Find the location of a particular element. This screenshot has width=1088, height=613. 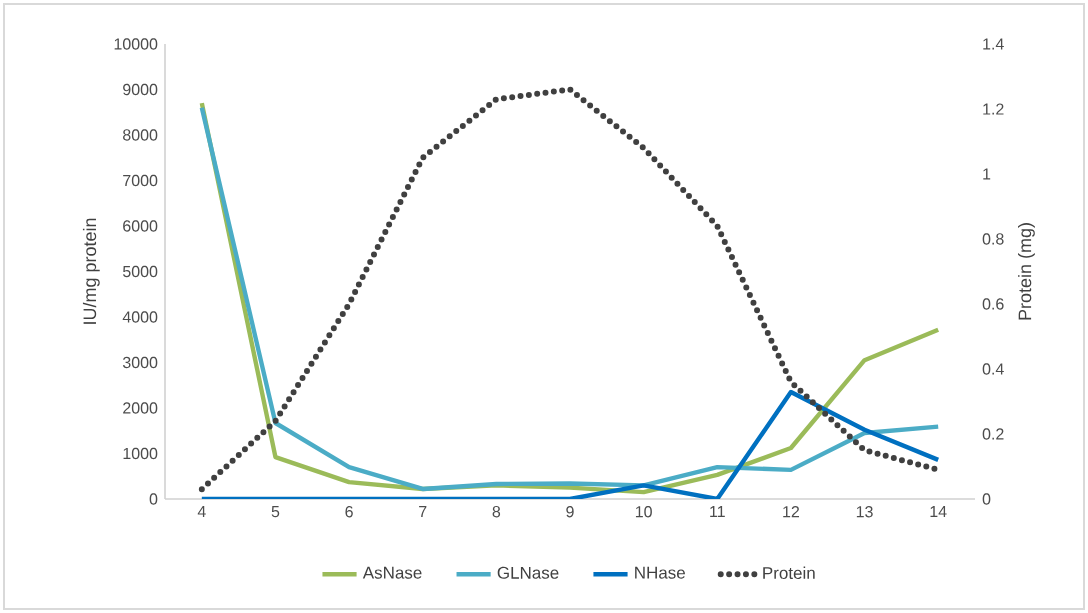

y2-tick-label: 1 is located at coordinates (987, 174).